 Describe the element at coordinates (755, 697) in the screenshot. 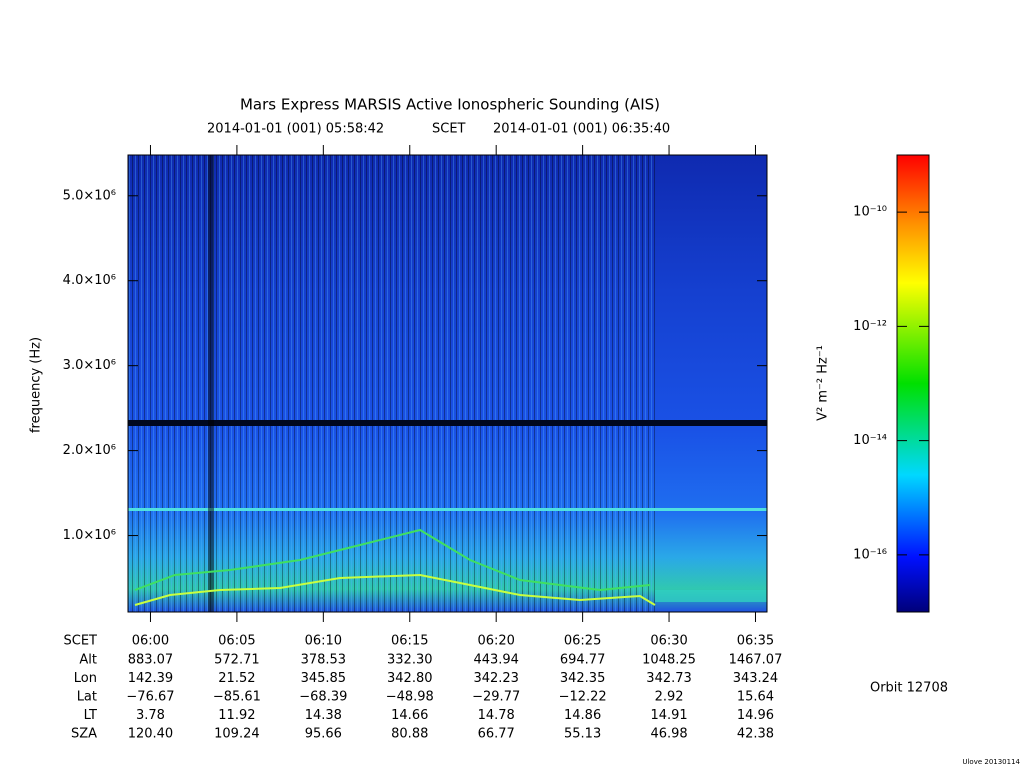

I see `ephemeris-value: 15.64` at that location.